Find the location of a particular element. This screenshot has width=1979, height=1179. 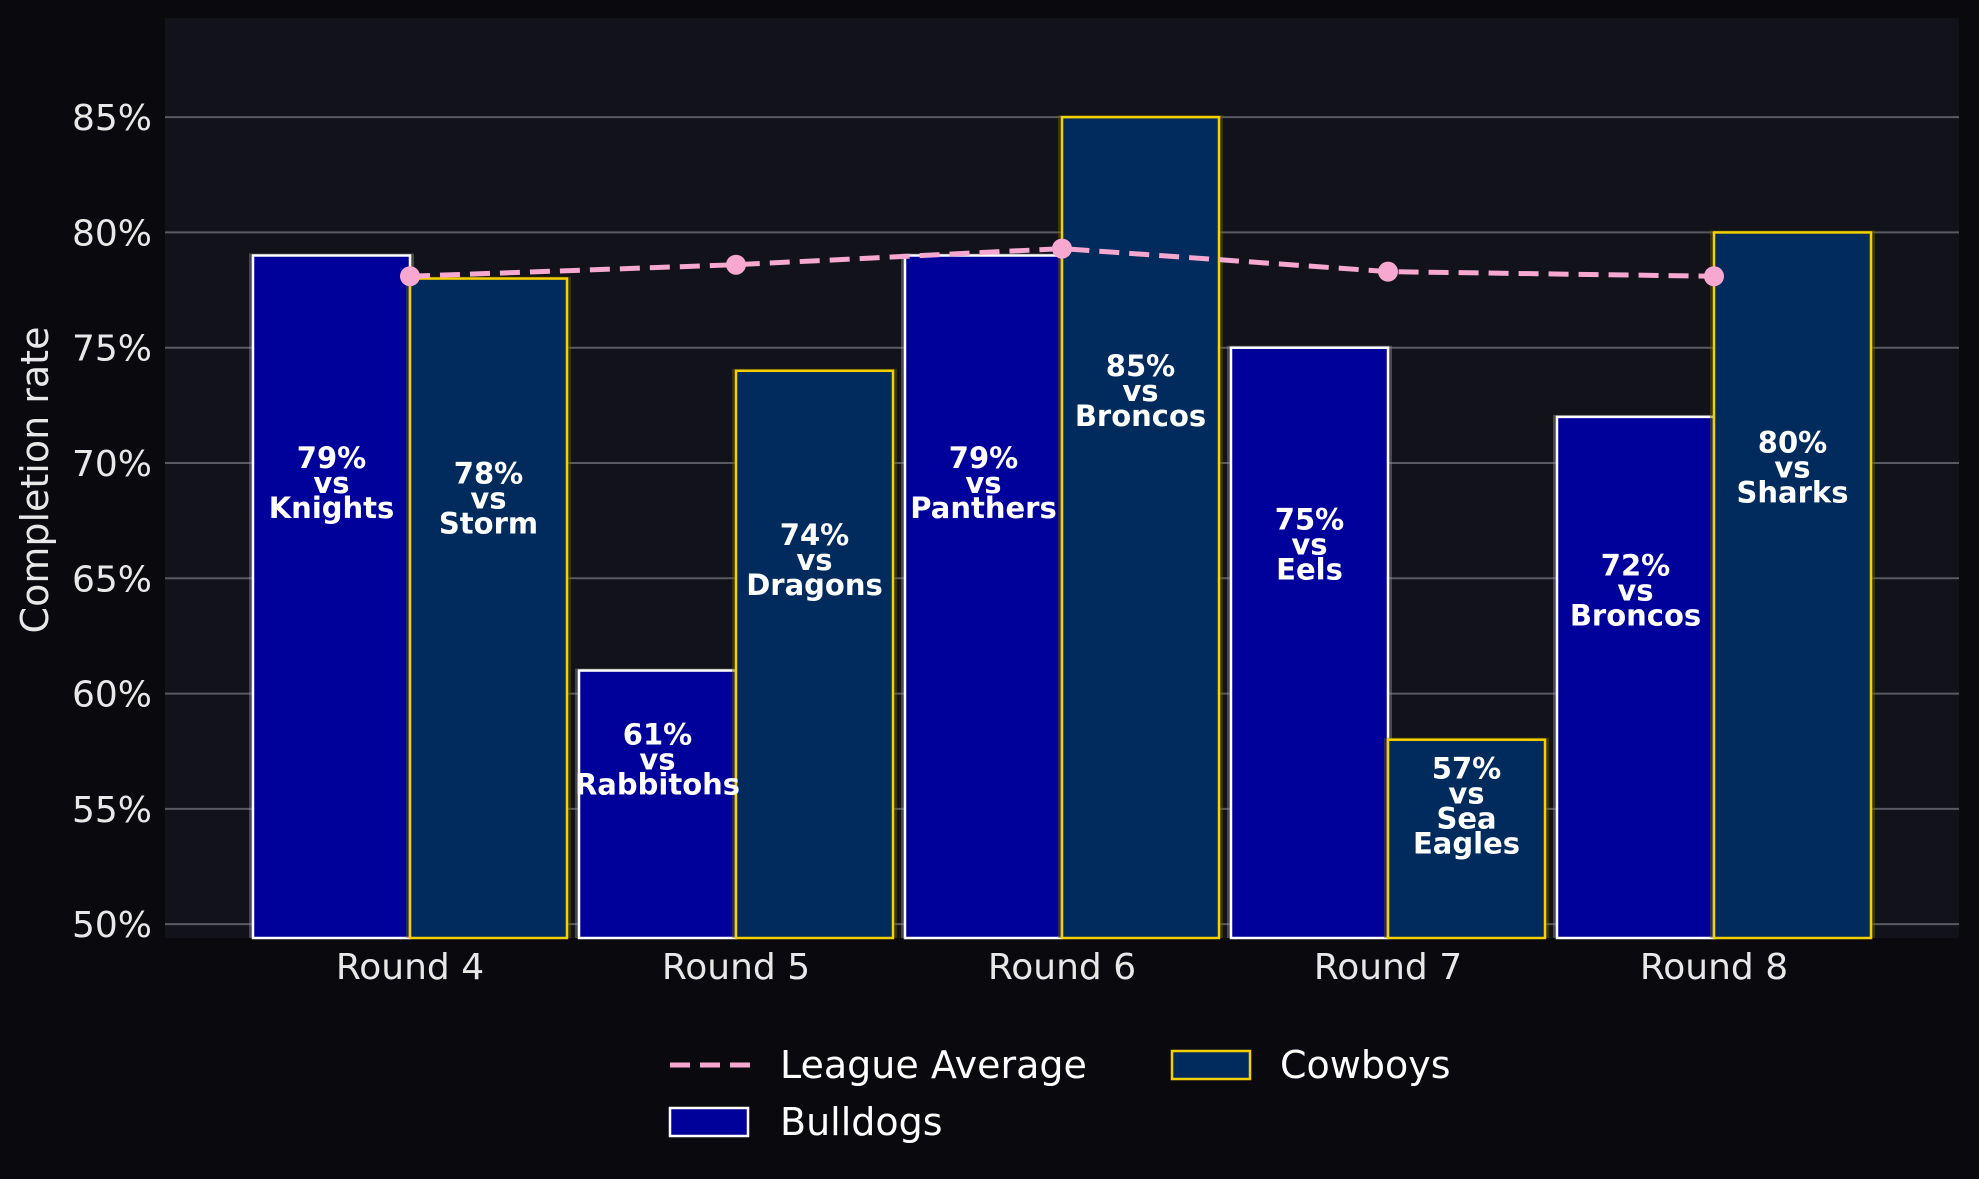

bar-label: 72% vs Broncos is located at coordinates (1635, 591).